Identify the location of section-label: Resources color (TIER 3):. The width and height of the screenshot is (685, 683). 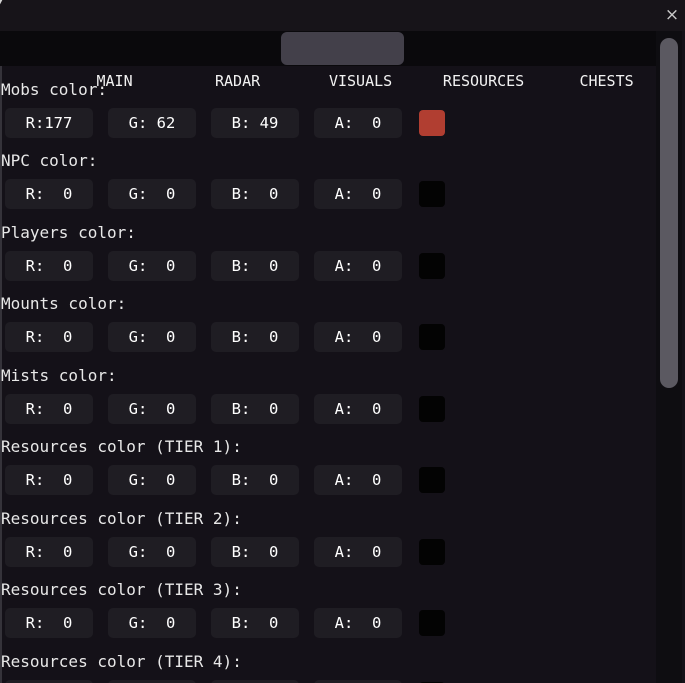
(121, 589).